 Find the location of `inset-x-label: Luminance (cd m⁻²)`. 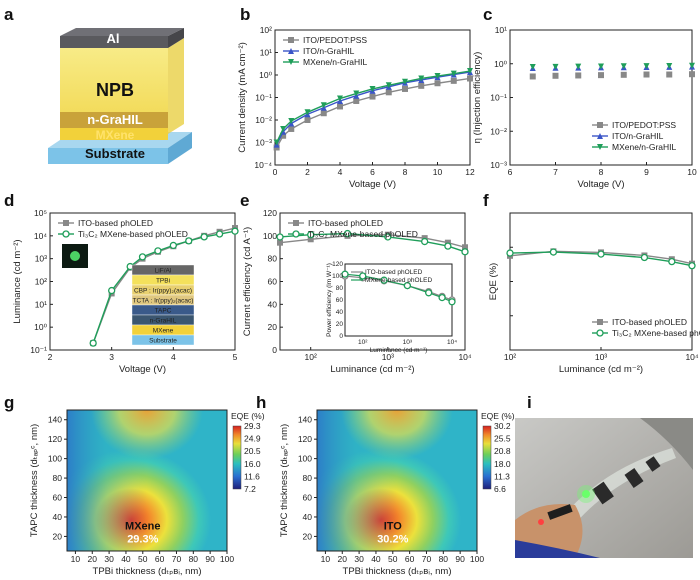

inset-x-label: Luminance (cd m⁻²) is located at coordinates (399, 350).